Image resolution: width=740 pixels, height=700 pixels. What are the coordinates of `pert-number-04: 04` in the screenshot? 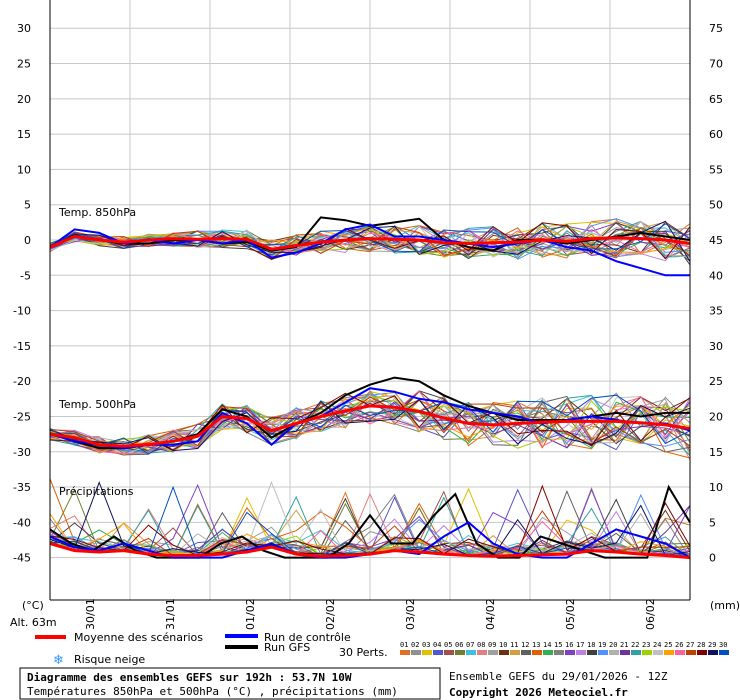 It's located at (437, 645).